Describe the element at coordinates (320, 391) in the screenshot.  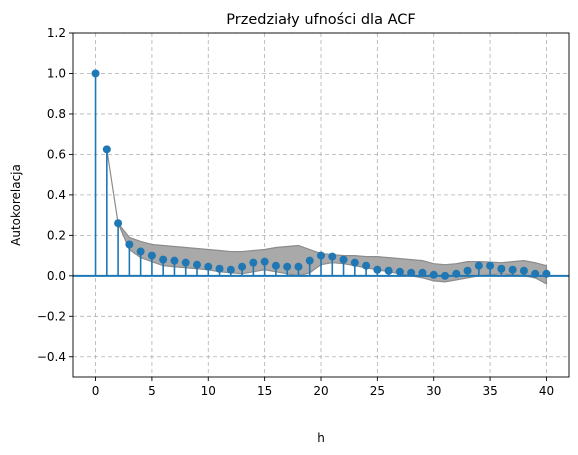
I see `x-tick-label: 20` at that location.